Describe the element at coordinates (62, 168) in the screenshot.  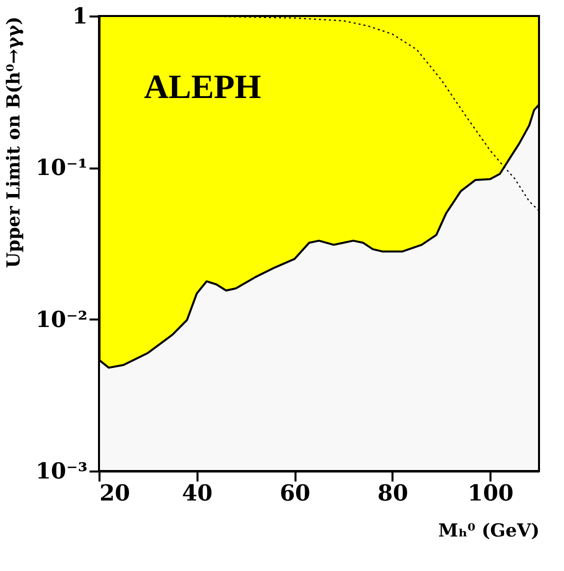
I see `y-tick-label: 10⁻¹` at that location.